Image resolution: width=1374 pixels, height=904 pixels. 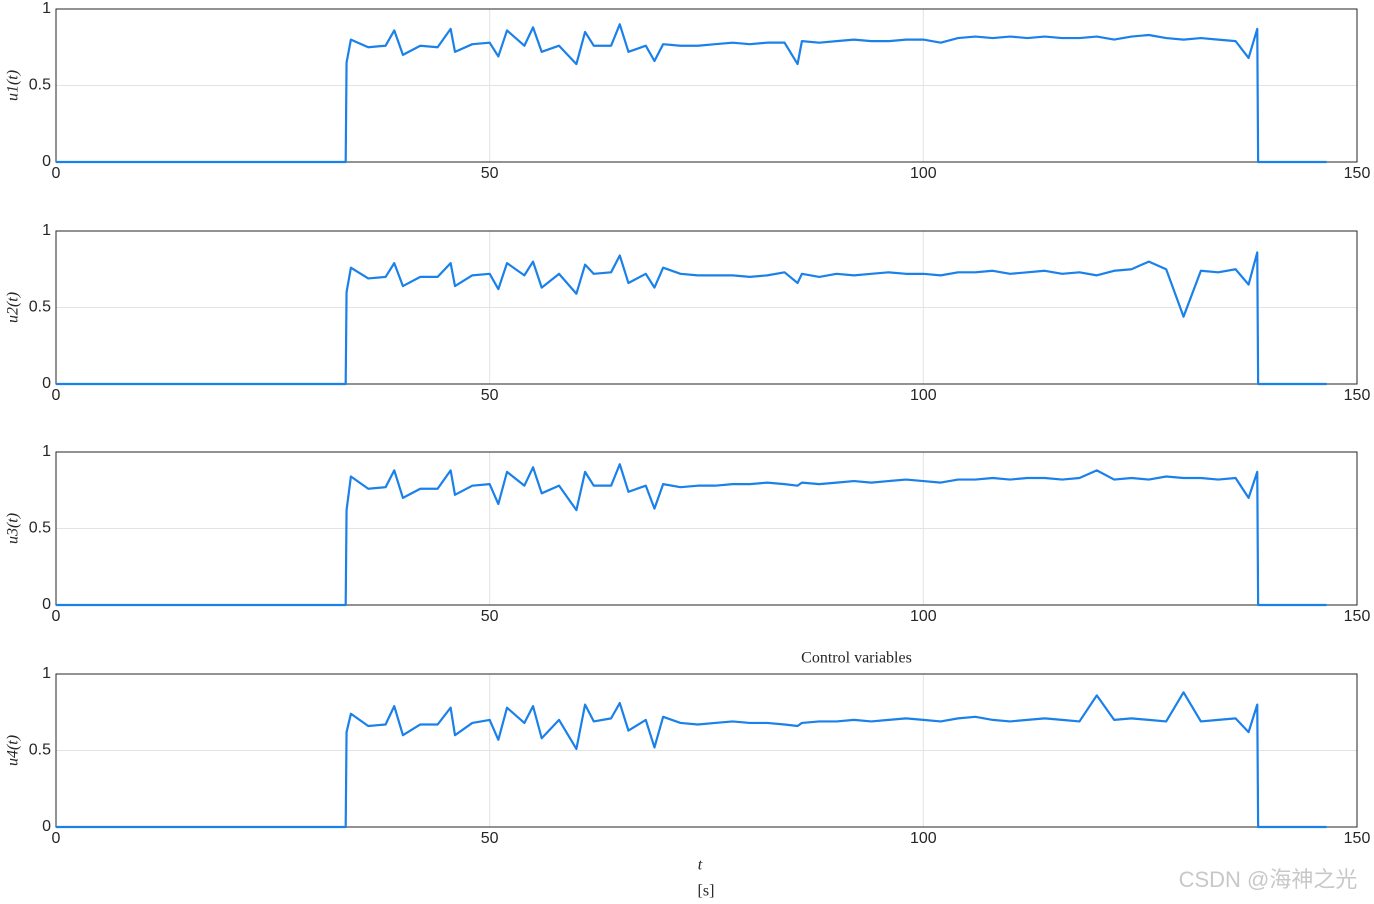 I want to click on y-axis-label: u1(t), so click(x=13, y=85).